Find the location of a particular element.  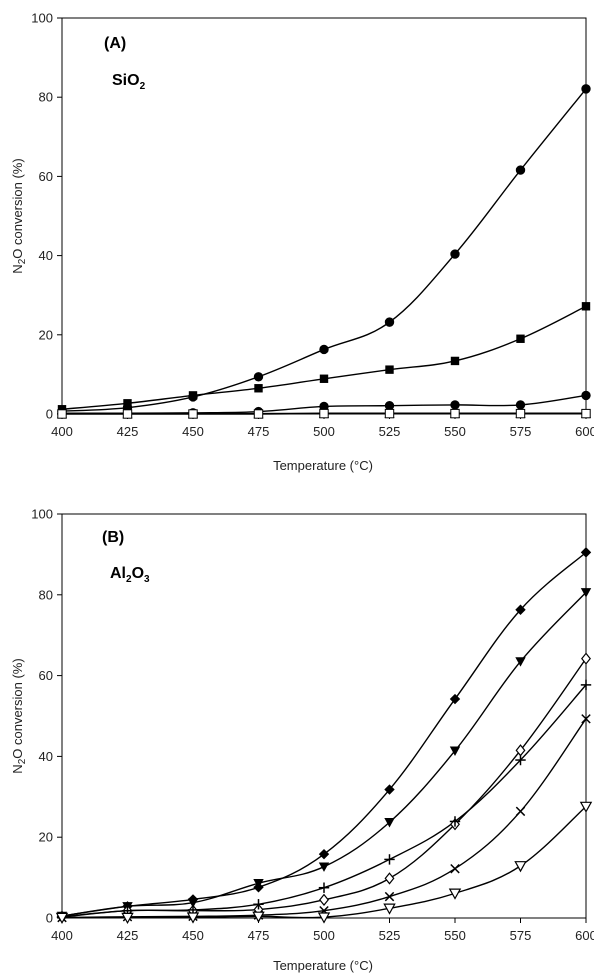

material-annotation: Al2O3 is located at coordinates (130, 575).